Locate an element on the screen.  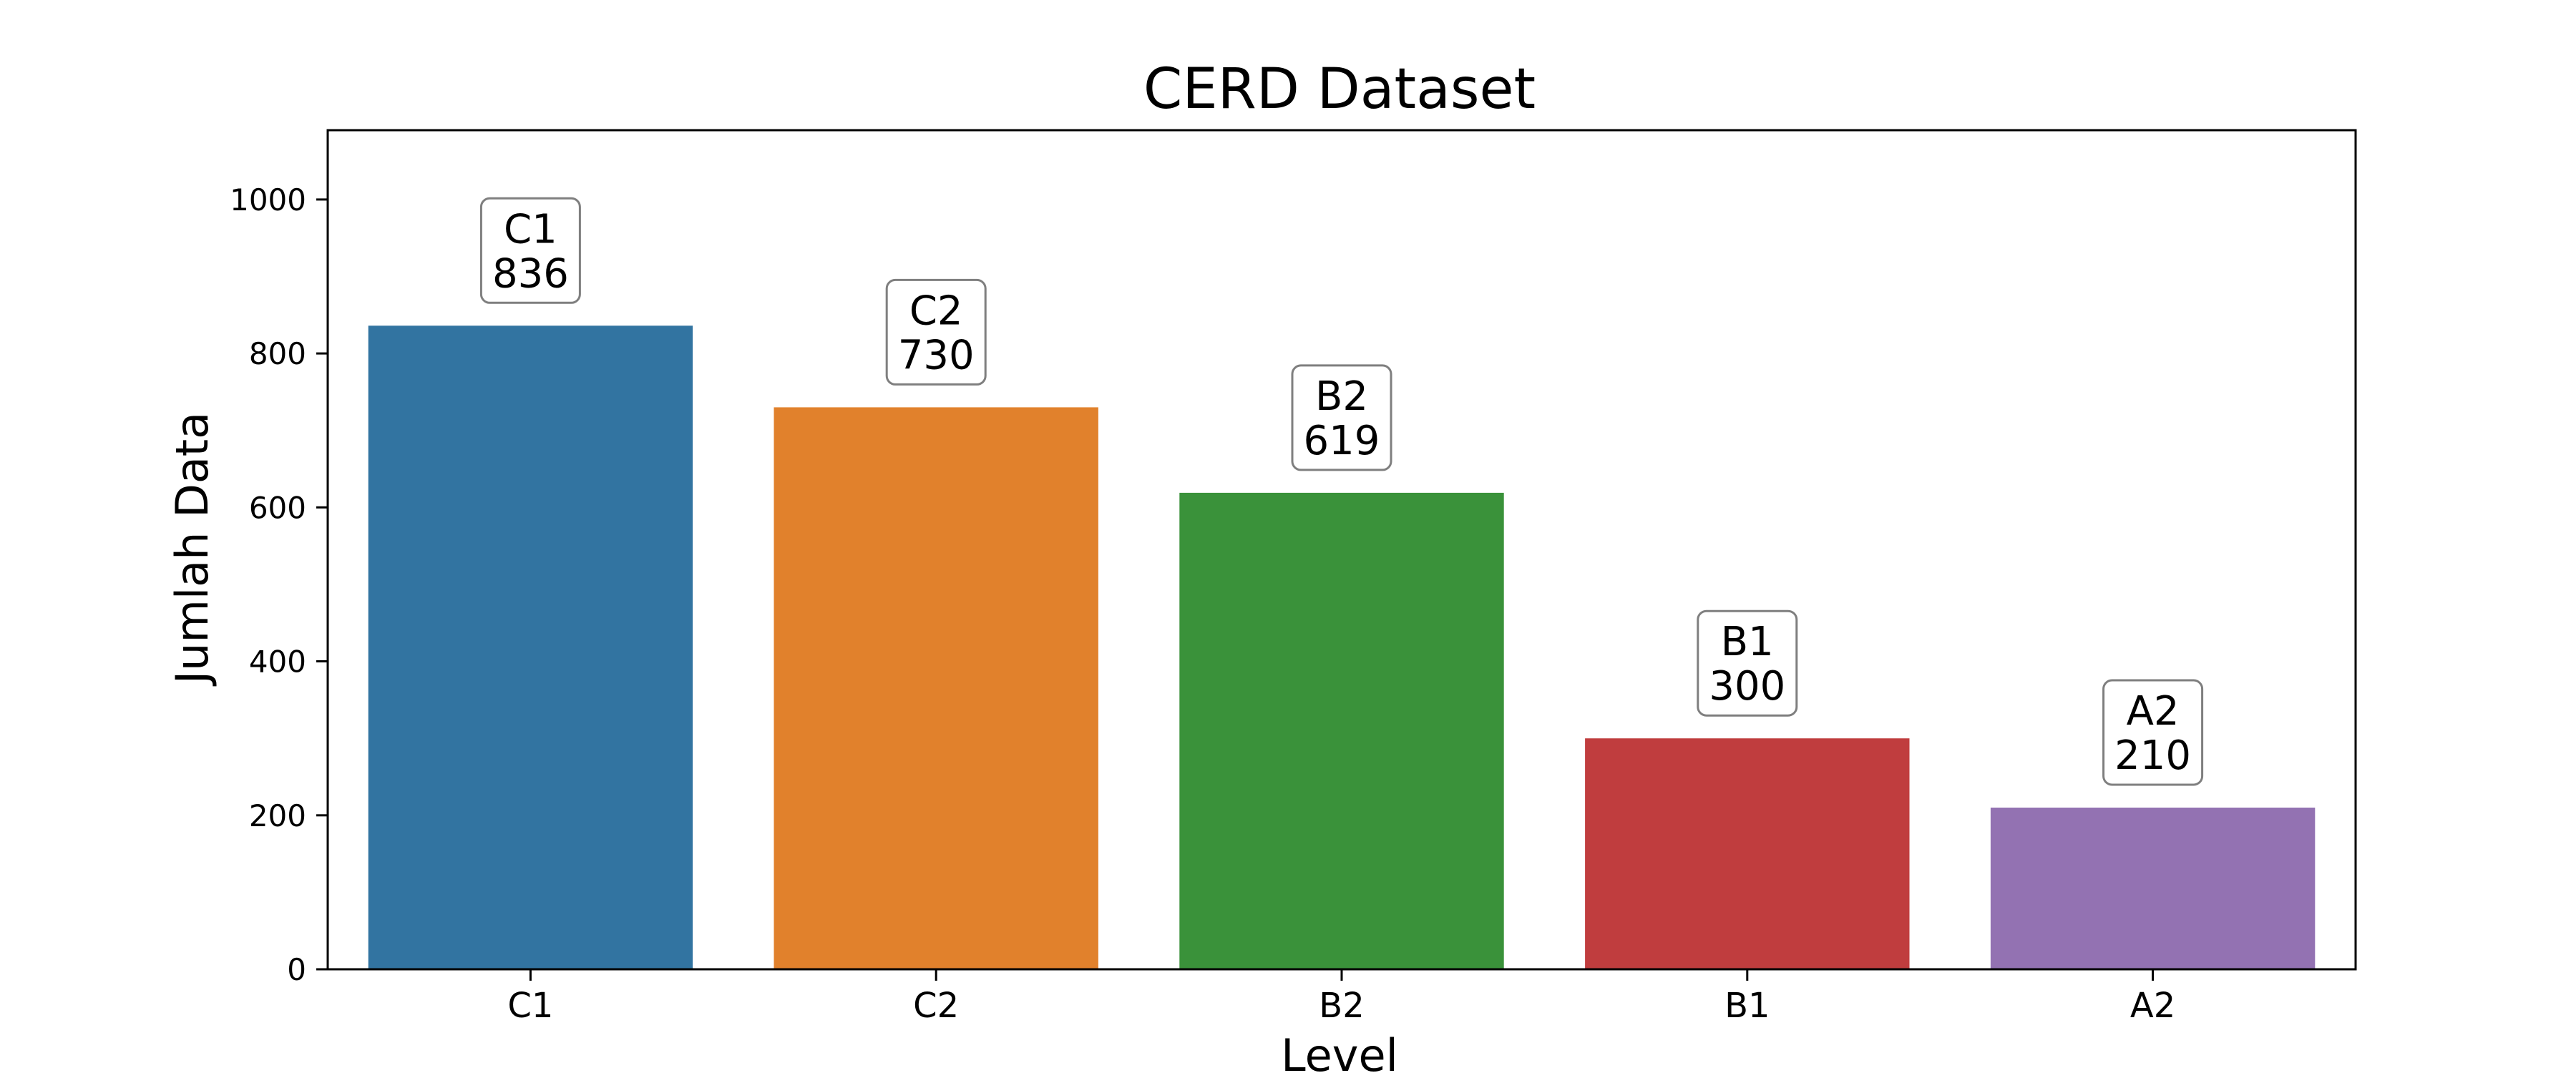
bar-label-category: C1 is located at coordinates (530, 230).